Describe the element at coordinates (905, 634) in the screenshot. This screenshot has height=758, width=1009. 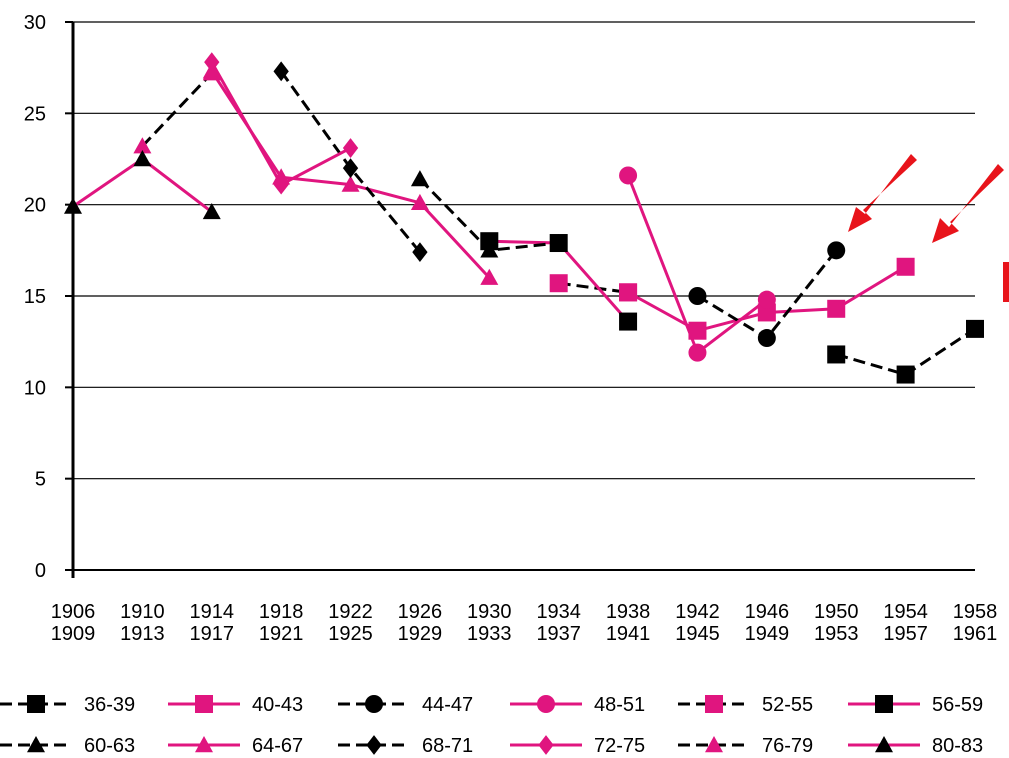
I see `x-tick-label-line: 1957` at that location.